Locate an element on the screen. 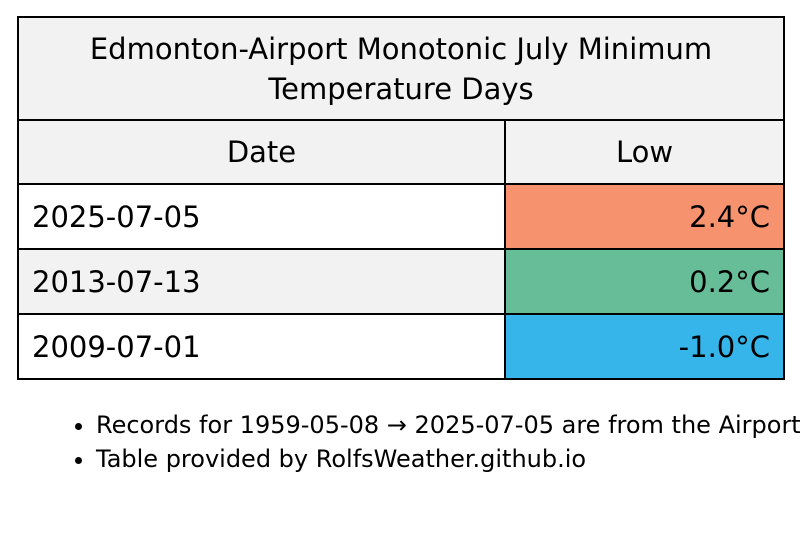 The image size is (800, 537). header-date: Date is located at coordinates (261, 152).